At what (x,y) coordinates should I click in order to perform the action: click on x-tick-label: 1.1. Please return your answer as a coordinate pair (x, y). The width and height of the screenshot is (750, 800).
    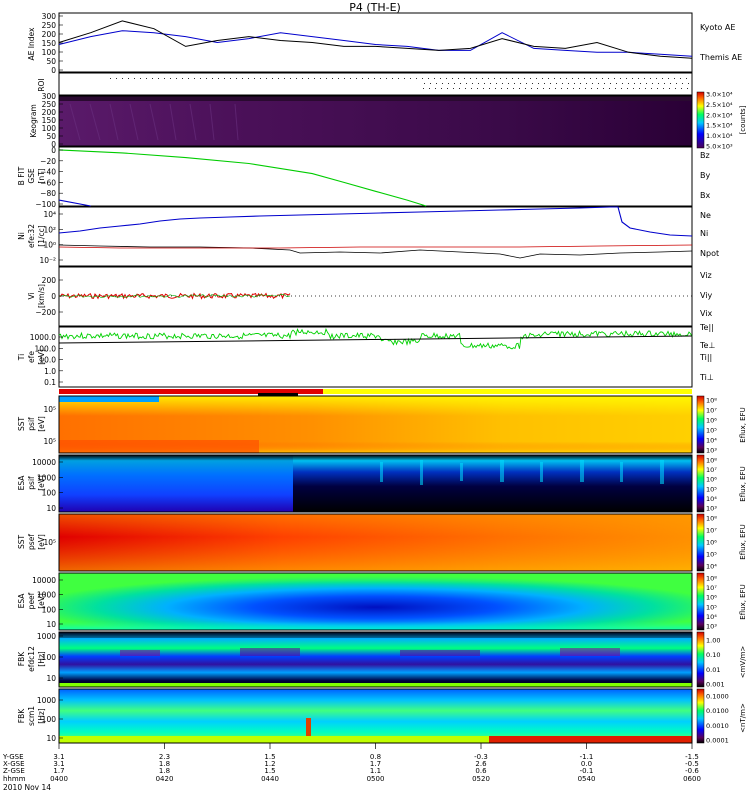
    Looking at the image, I should click on (375, 771).